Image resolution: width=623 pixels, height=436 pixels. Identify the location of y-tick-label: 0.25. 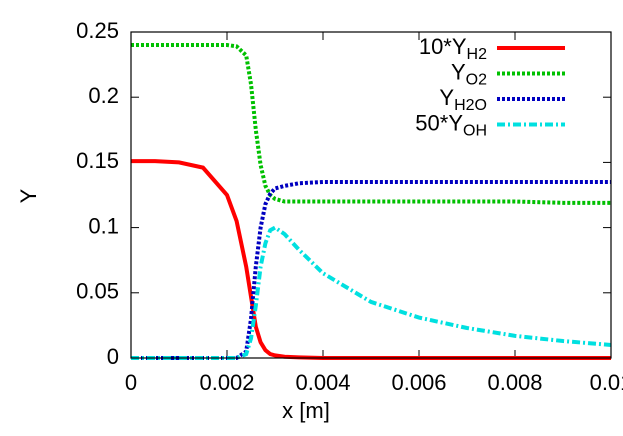
(97, 30).